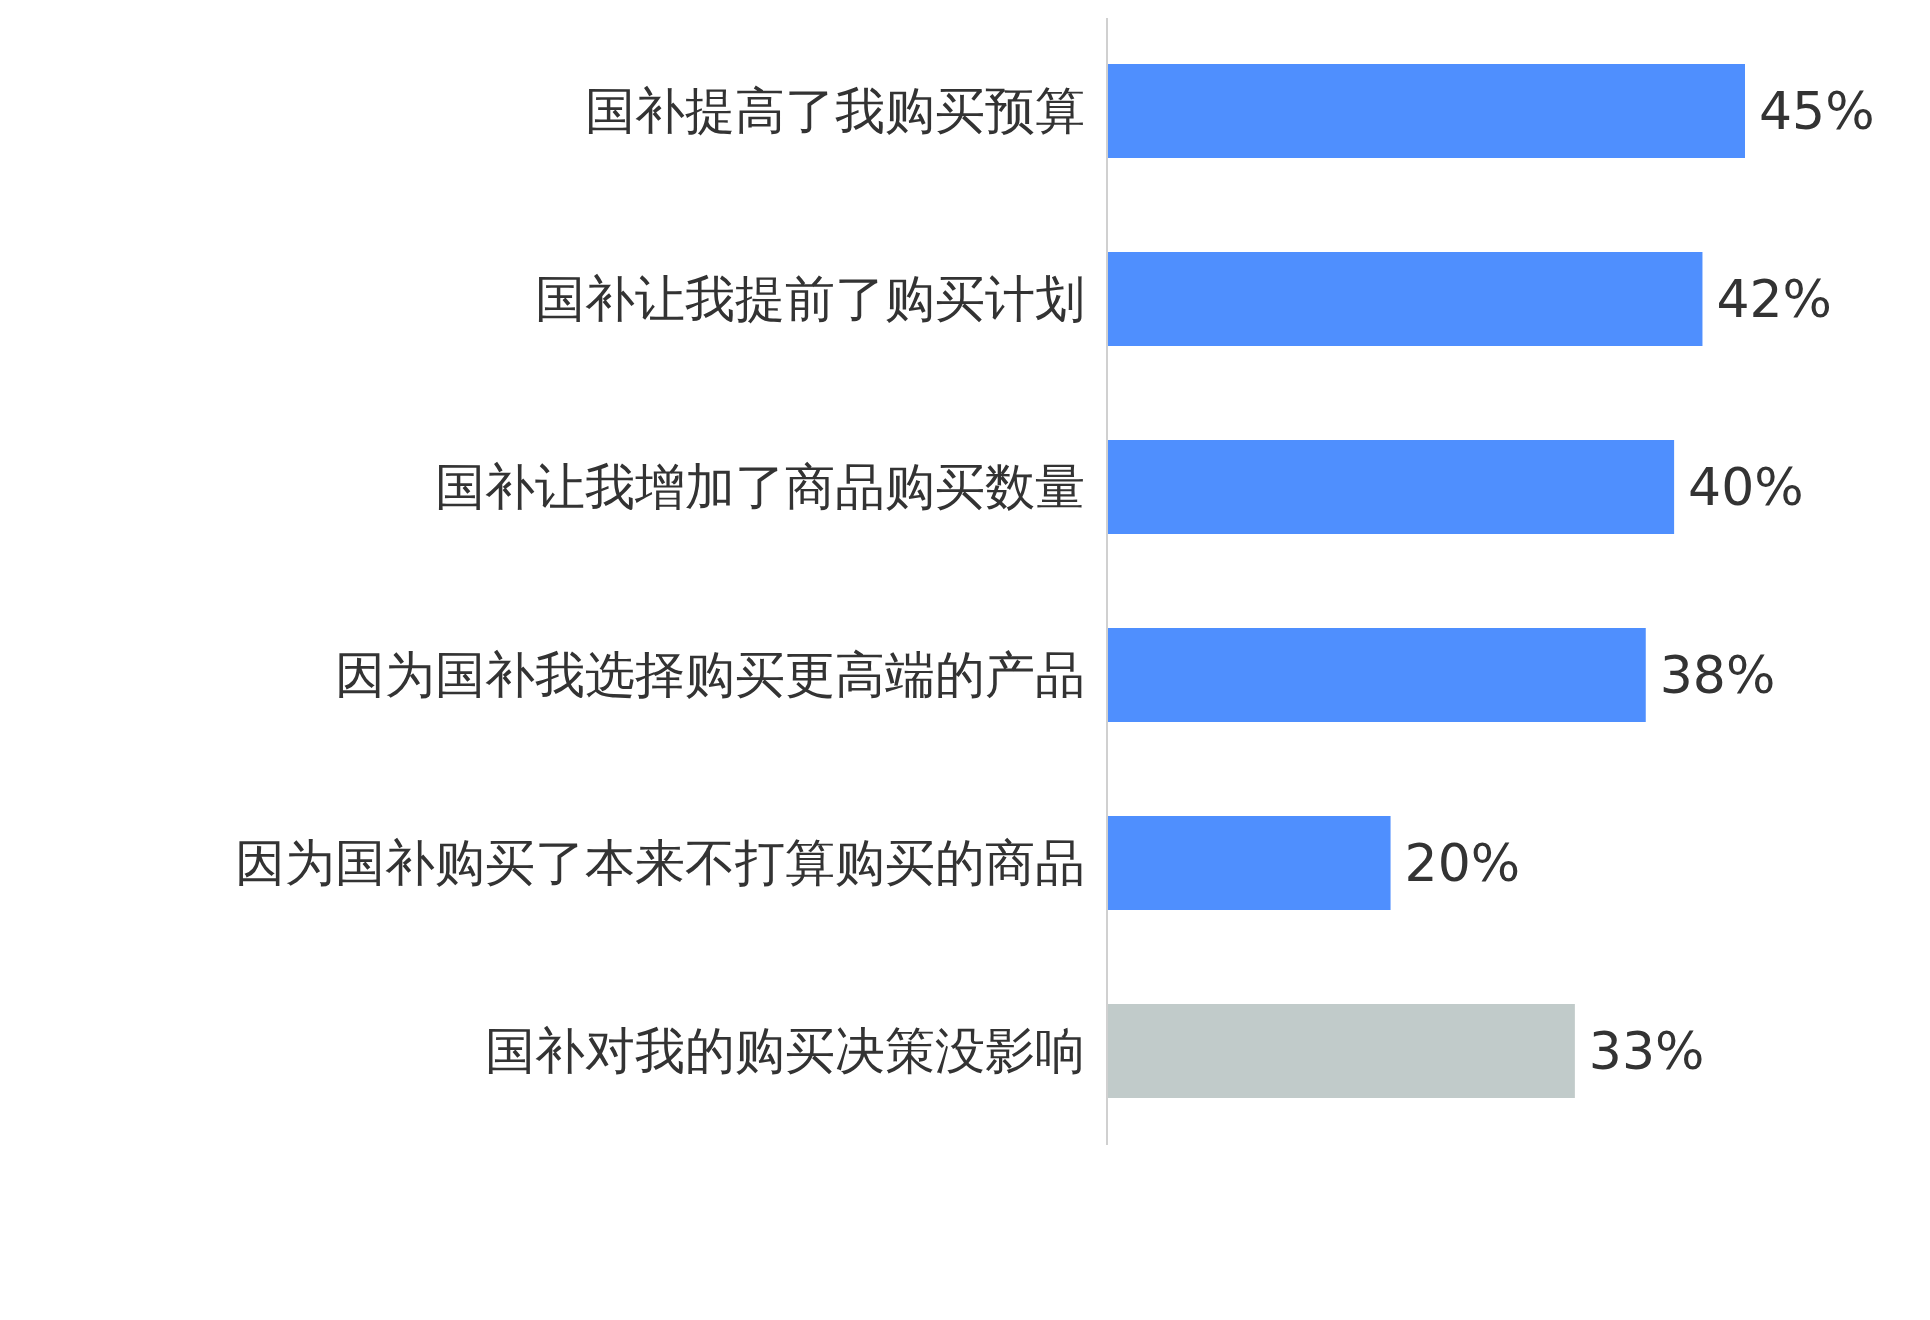  Describe the element at coordinates (1717, 675) in the screenshot. I see `data-label: 38%` at that location.